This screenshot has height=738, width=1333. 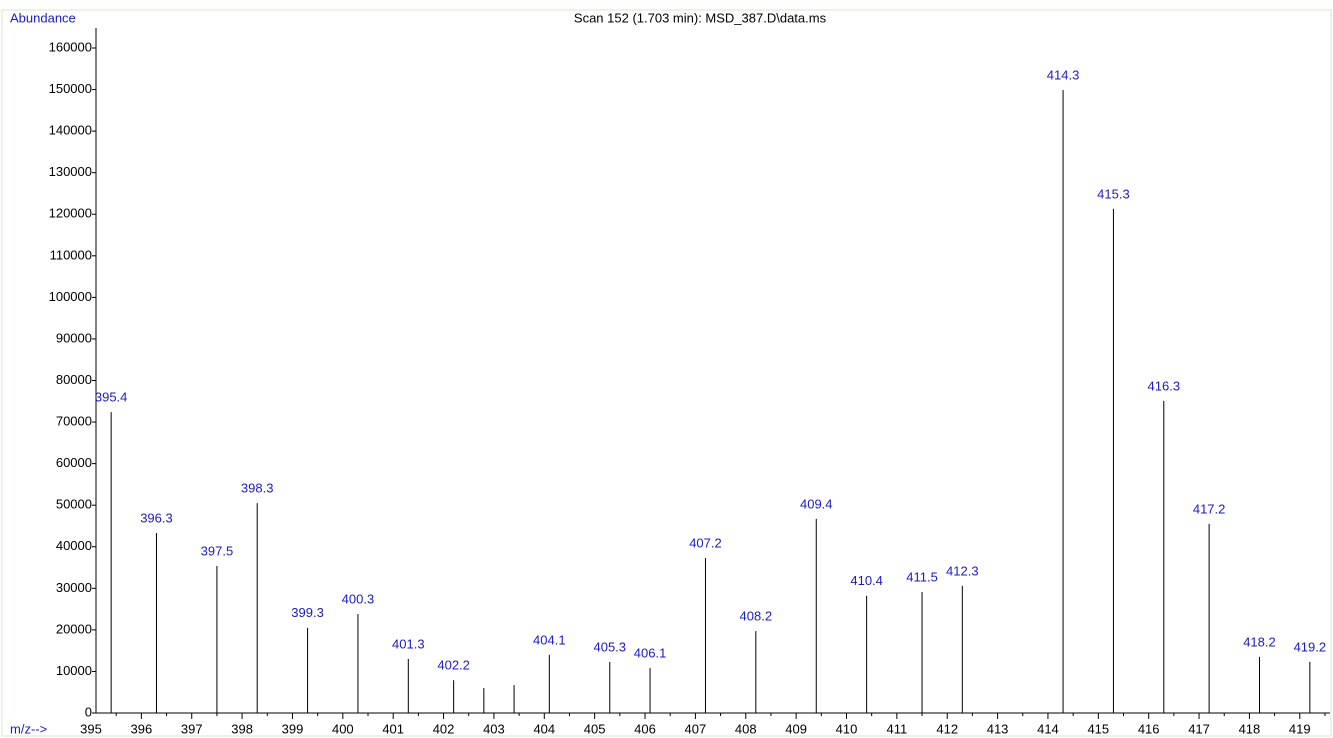 I want to click on y-tick-label: 30000, so click(x=74, y=587).